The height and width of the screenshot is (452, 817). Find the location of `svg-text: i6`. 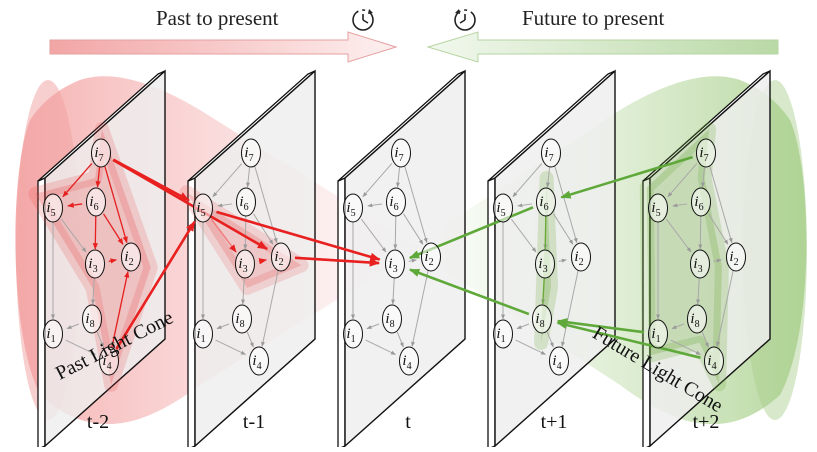

svg-text: i6 is located at coordinates (393, 203).